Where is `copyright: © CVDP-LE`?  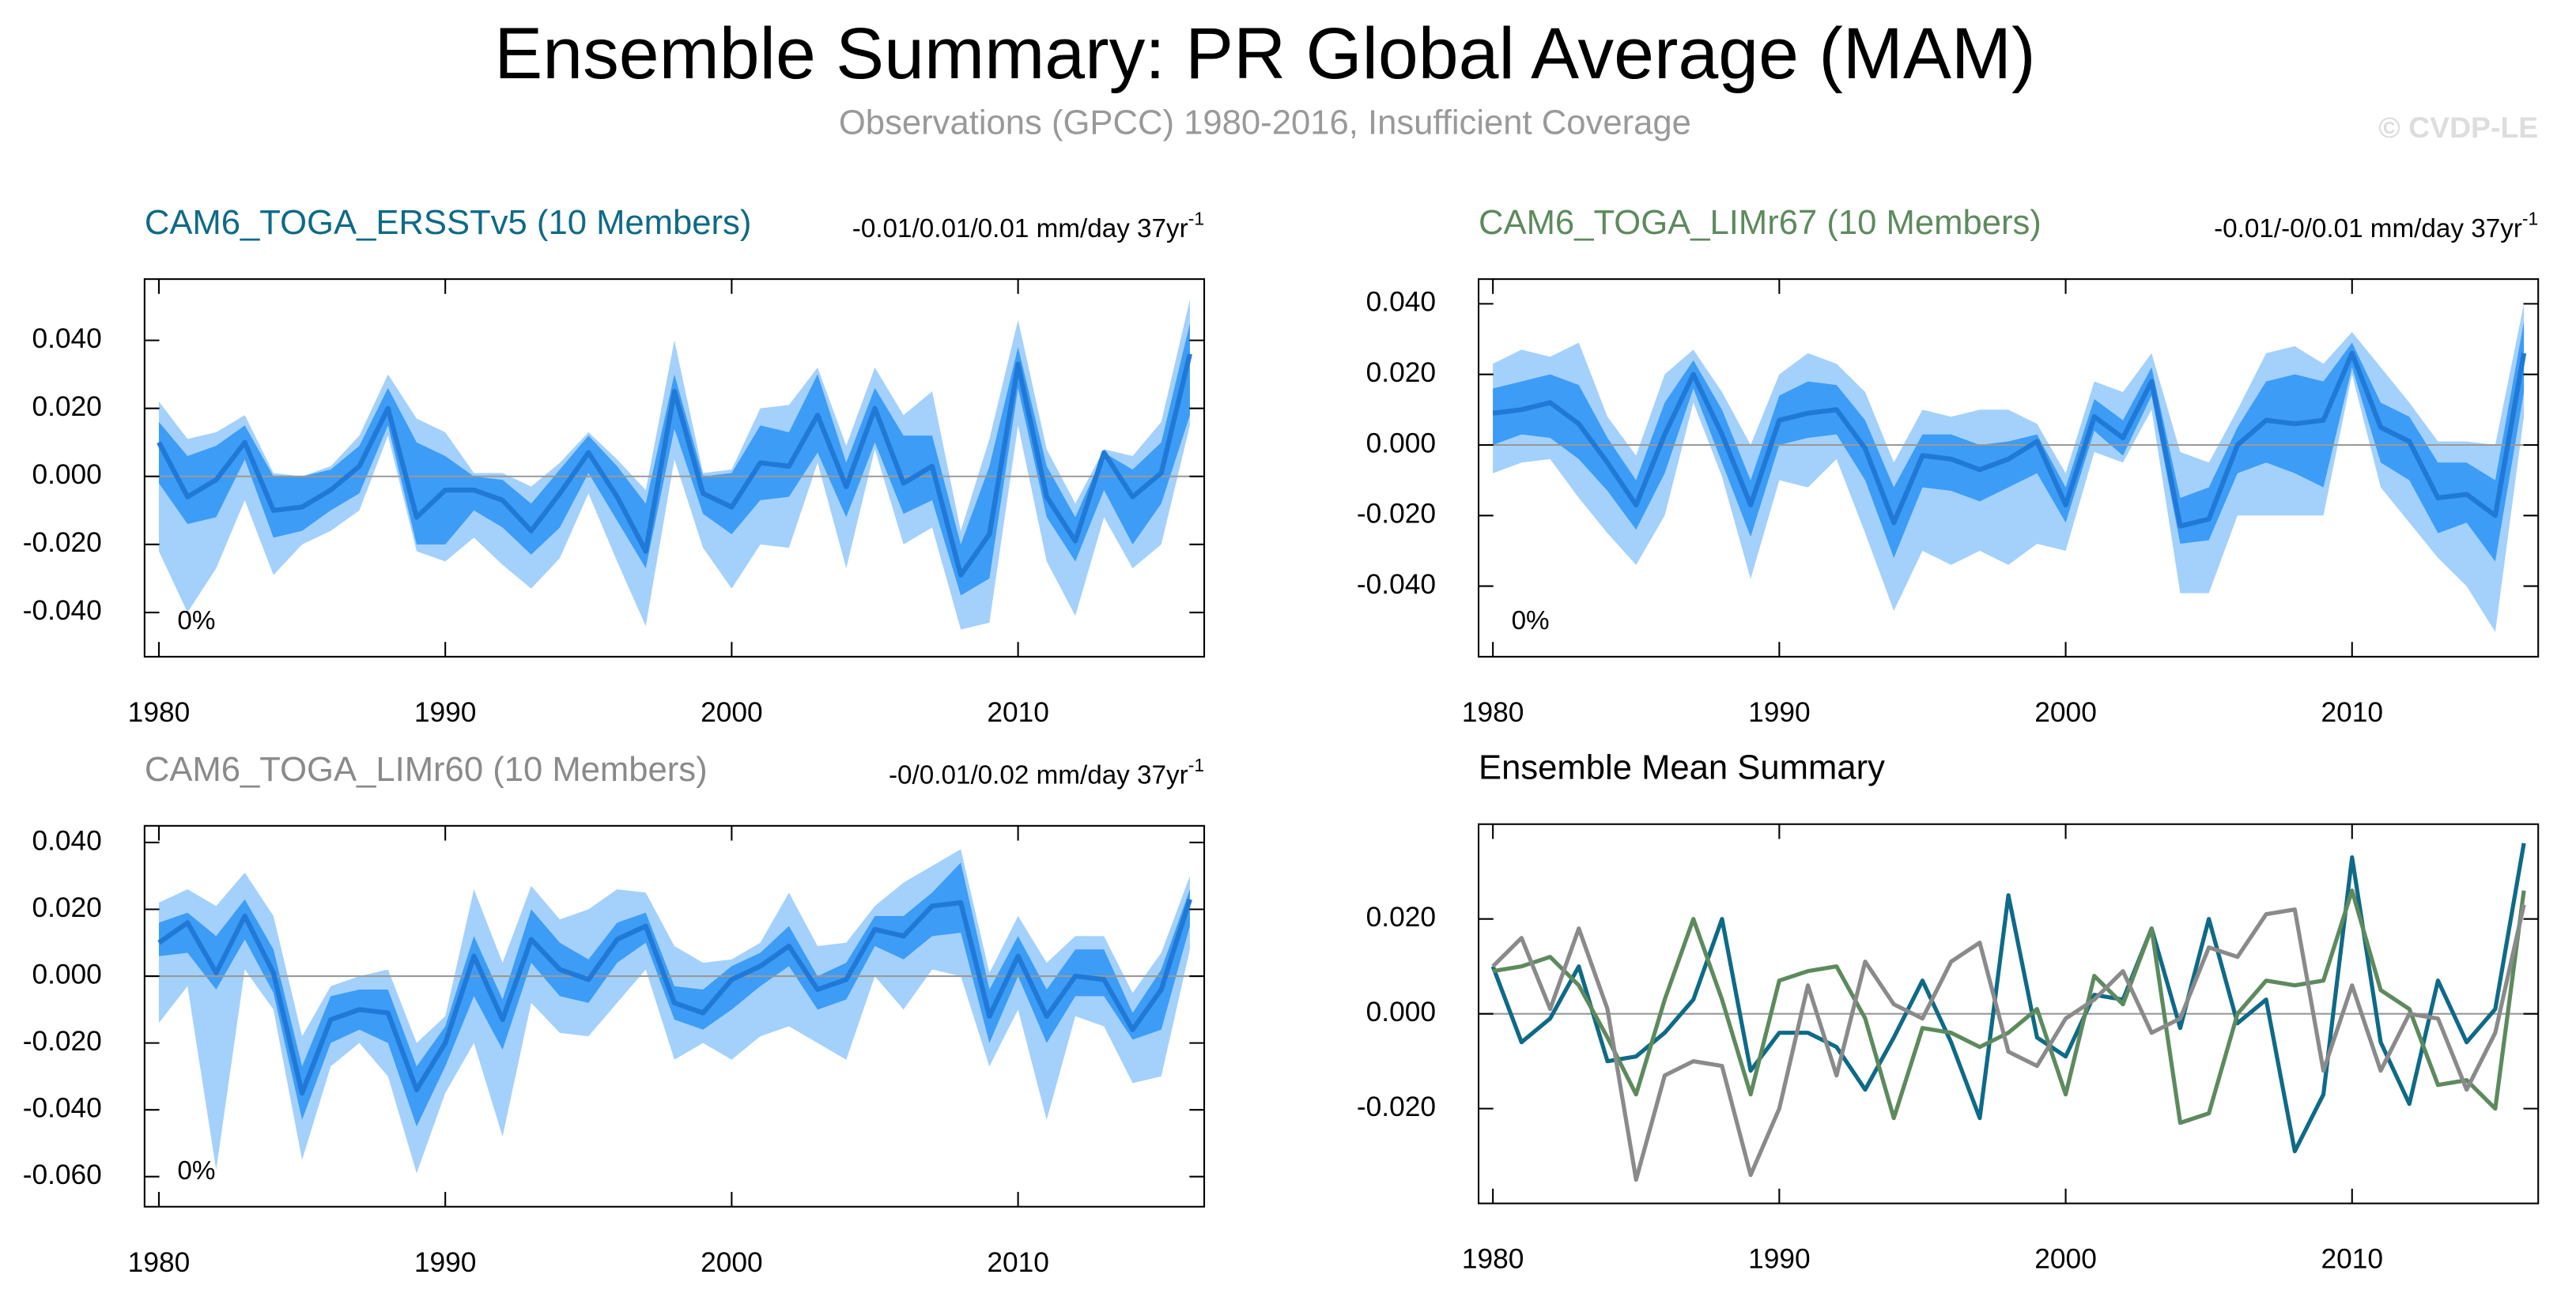 copyright: © CVDP-LE is located at coordinates (2458, 128).